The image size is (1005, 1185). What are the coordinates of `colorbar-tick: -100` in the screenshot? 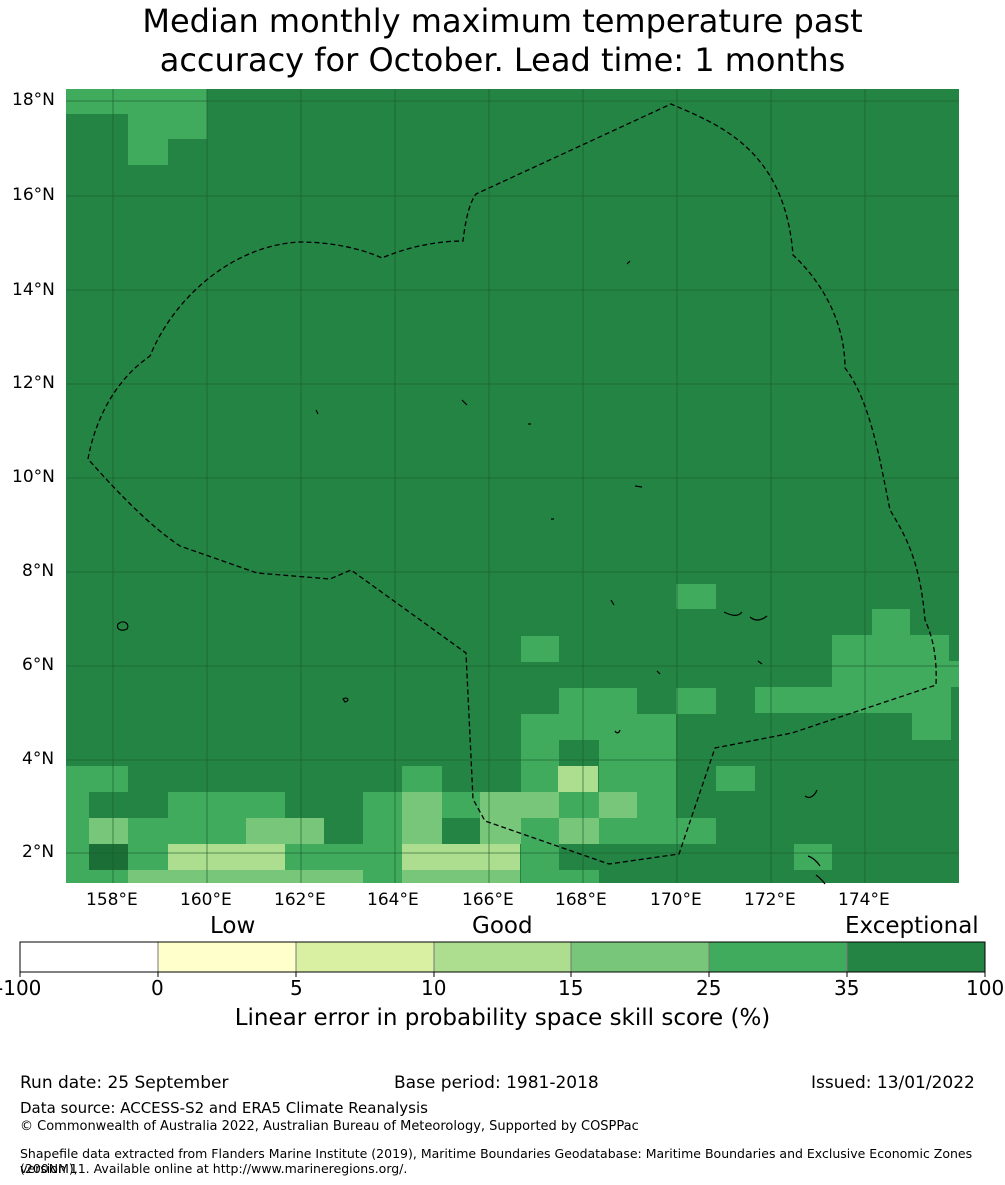 It's located at (21, 988).